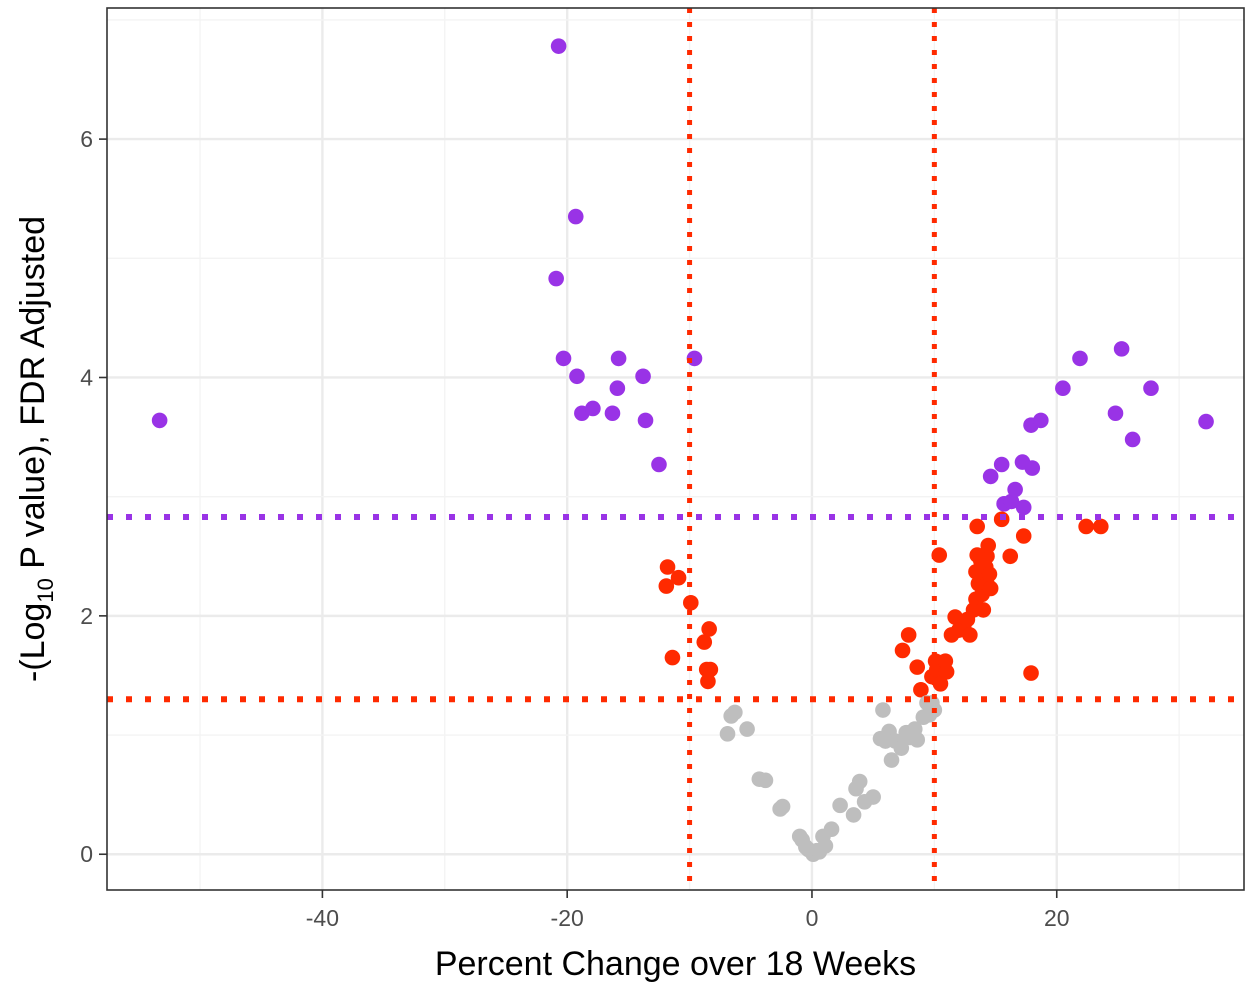 This screenshot has height=985, width=1259. Describe the element at coordinates (567, 918) in the screenshot. I see `x-tick-label: -20` at that location.